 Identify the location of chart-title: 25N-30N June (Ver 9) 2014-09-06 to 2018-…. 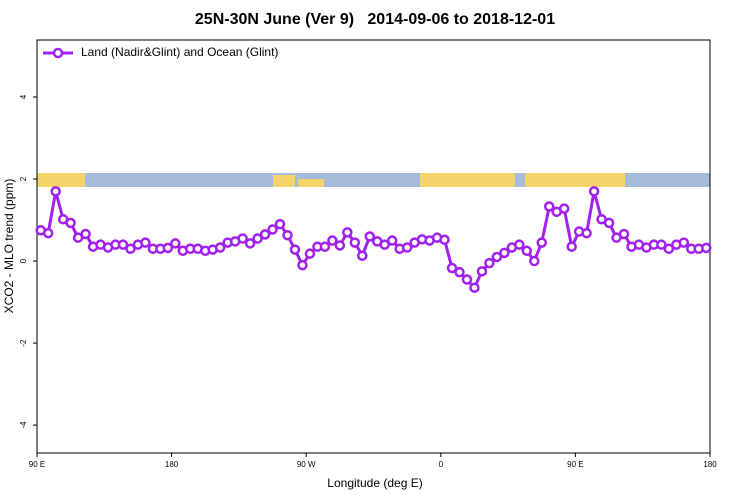
(375, 19).